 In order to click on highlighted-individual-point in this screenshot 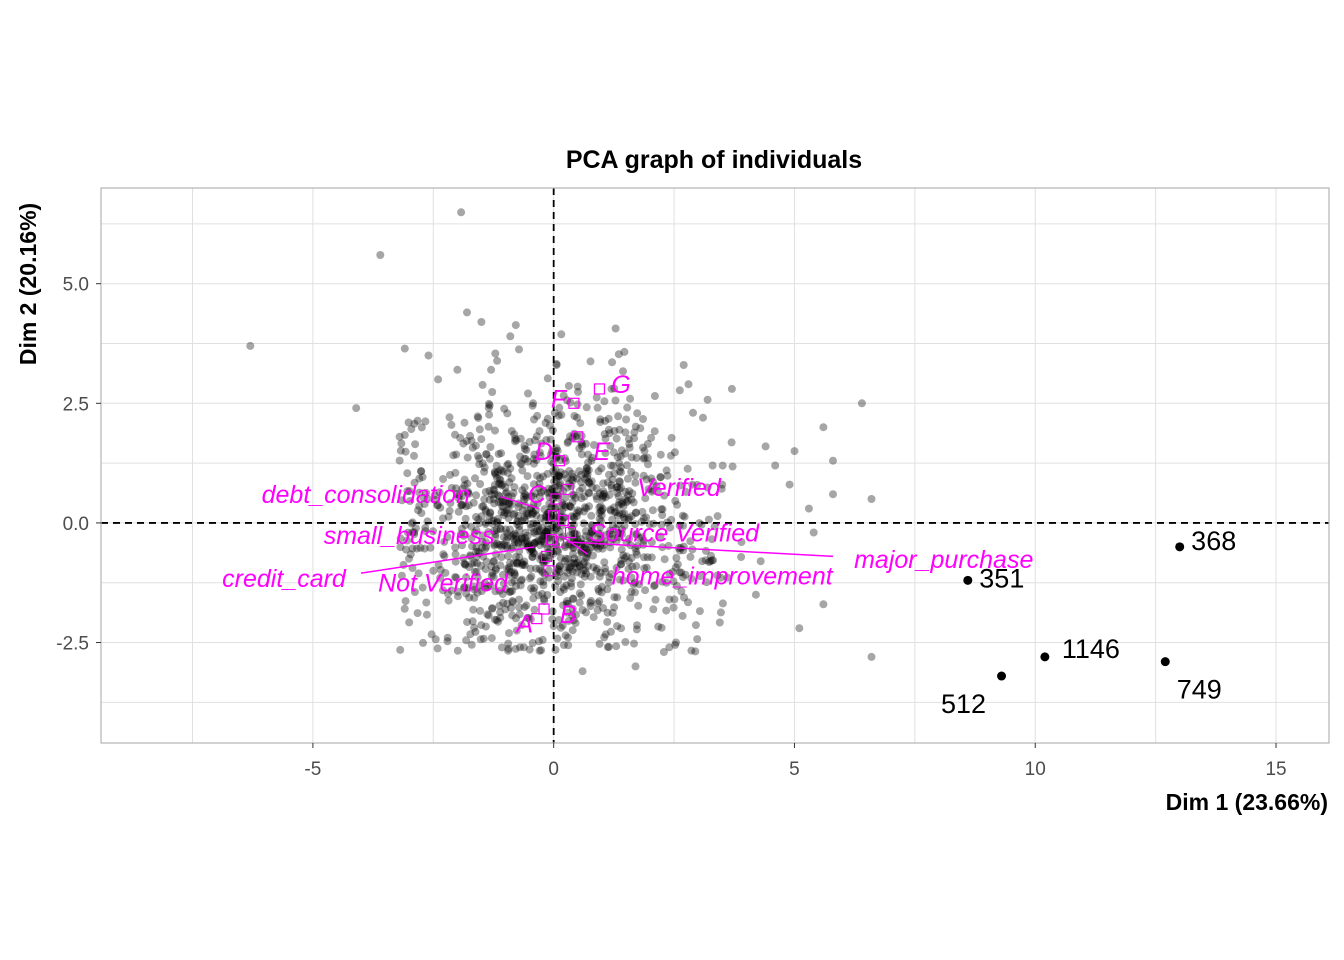, I will do `click(1002, 676)`.